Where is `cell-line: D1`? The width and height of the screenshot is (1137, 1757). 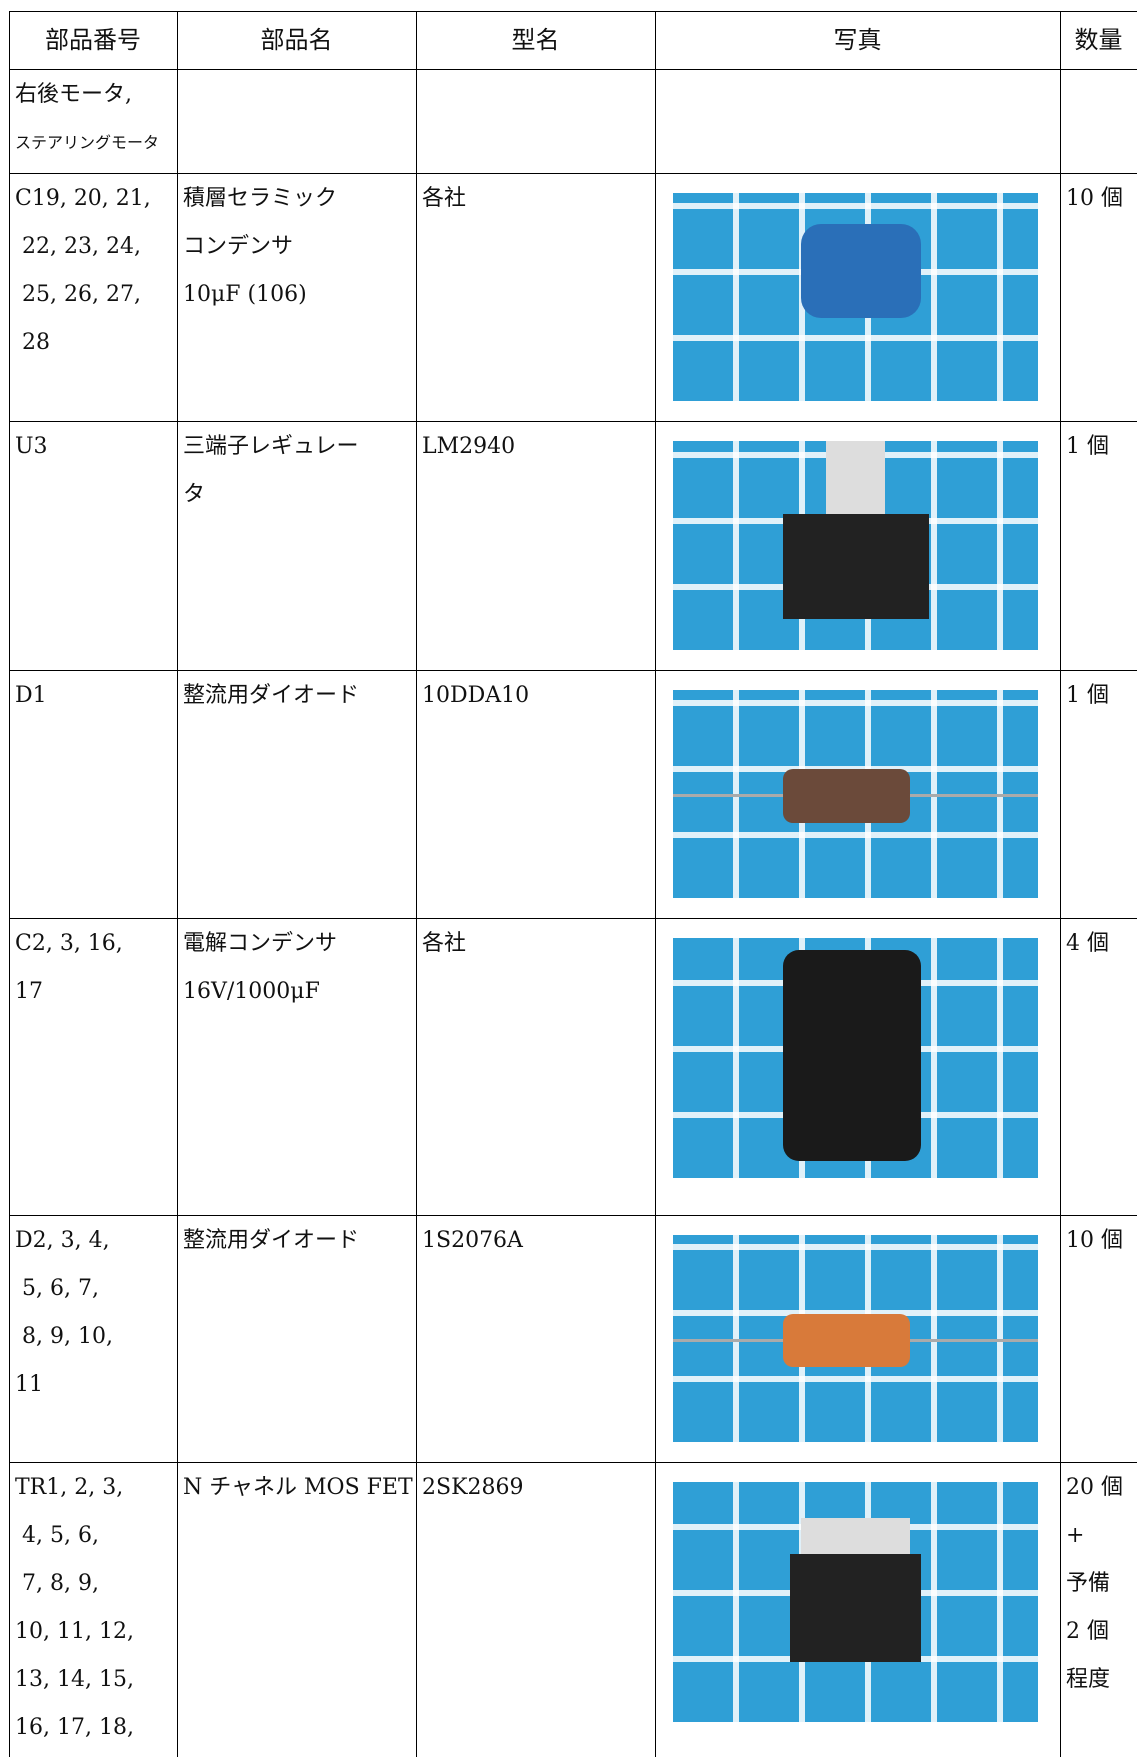 cell-line: D1 is located at coordinates (31, 695).